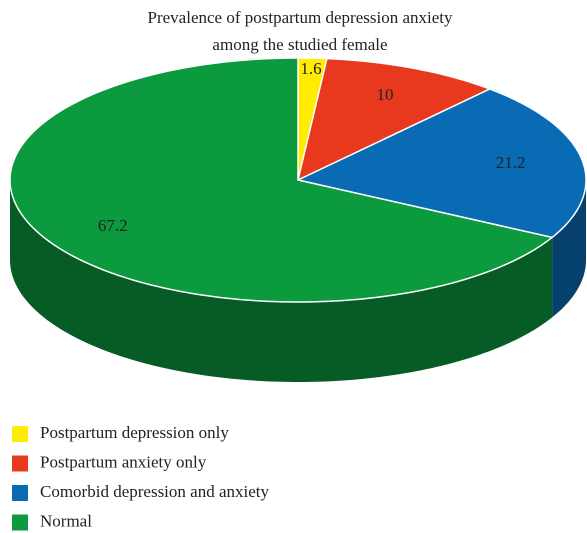 The image size is (587, 533). Describe the element at coordinates (310, 68) in the screenshot. I see `data-label: 1.6` at that location.